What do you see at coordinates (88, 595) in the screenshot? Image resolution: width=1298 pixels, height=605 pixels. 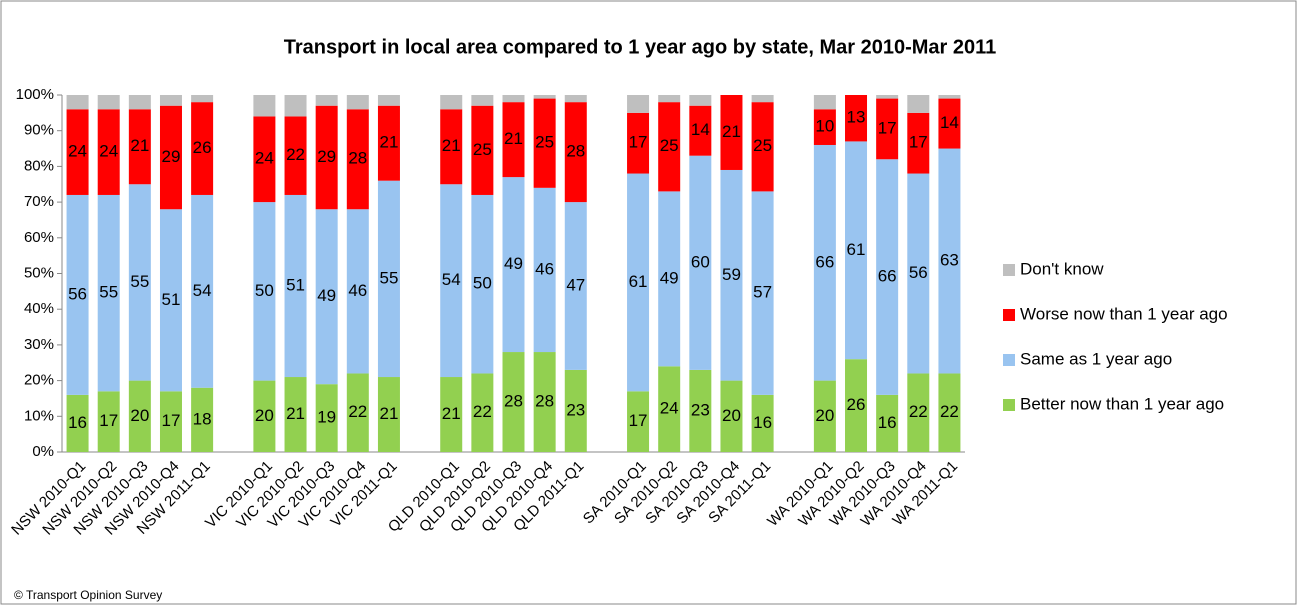 I see `source: © Transport Opinion Survey` at bounding box center [88, 595].